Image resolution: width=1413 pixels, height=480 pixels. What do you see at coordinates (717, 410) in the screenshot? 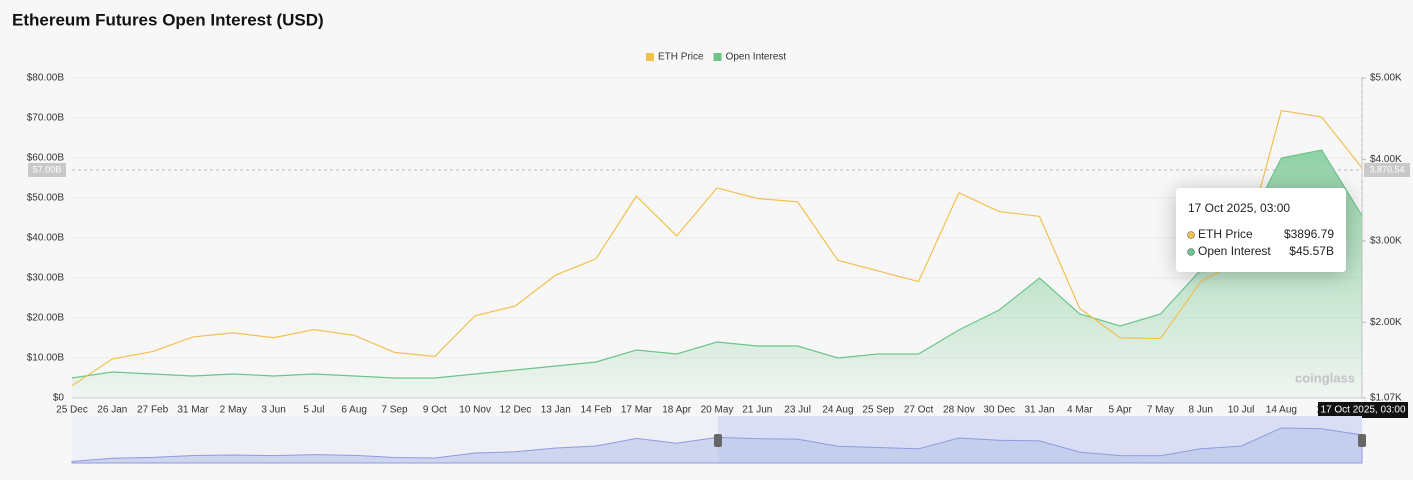
I see `x-tick-label: 20 May` at bounding box center [717, 410].